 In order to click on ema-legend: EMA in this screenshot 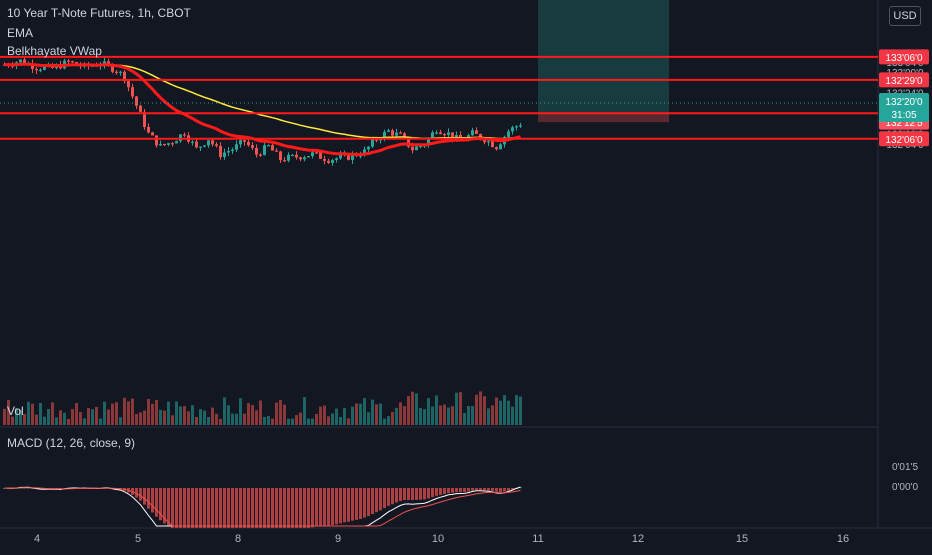, I will do `click(20, 33)`.